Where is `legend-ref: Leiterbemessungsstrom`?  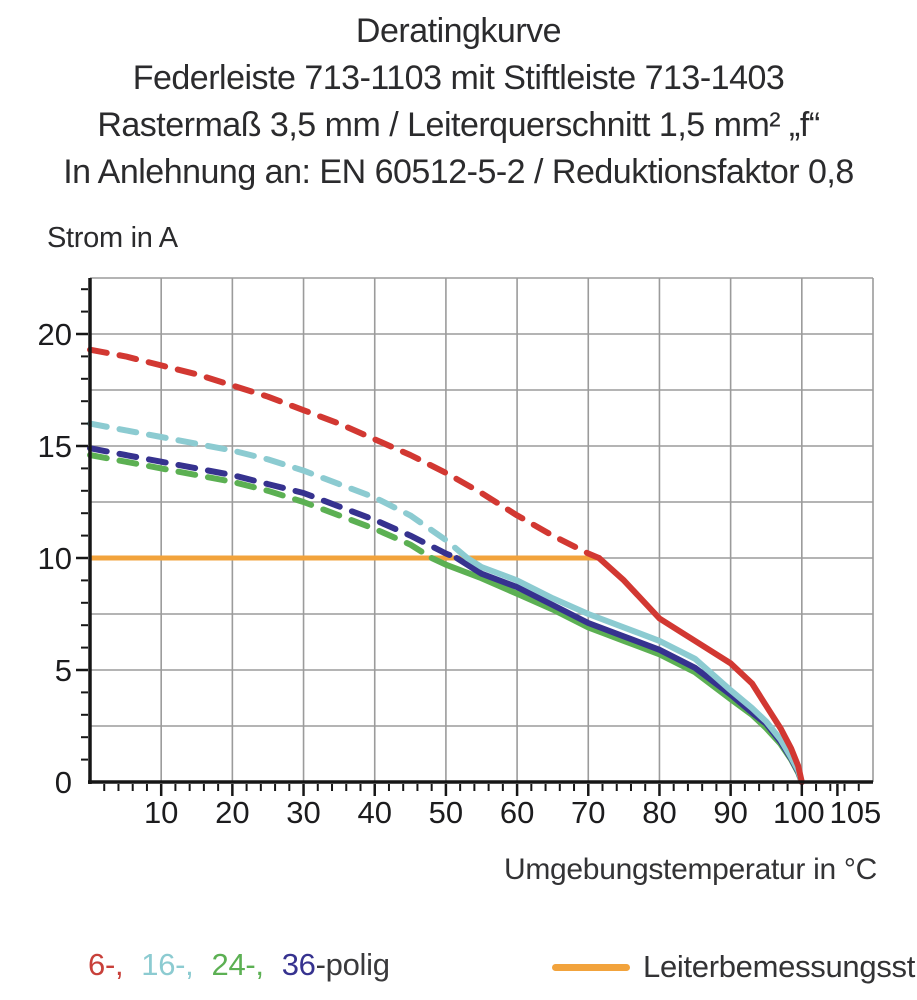 legend-ref: Leiterbemessungsstrom is located at coordinates (734, 967).